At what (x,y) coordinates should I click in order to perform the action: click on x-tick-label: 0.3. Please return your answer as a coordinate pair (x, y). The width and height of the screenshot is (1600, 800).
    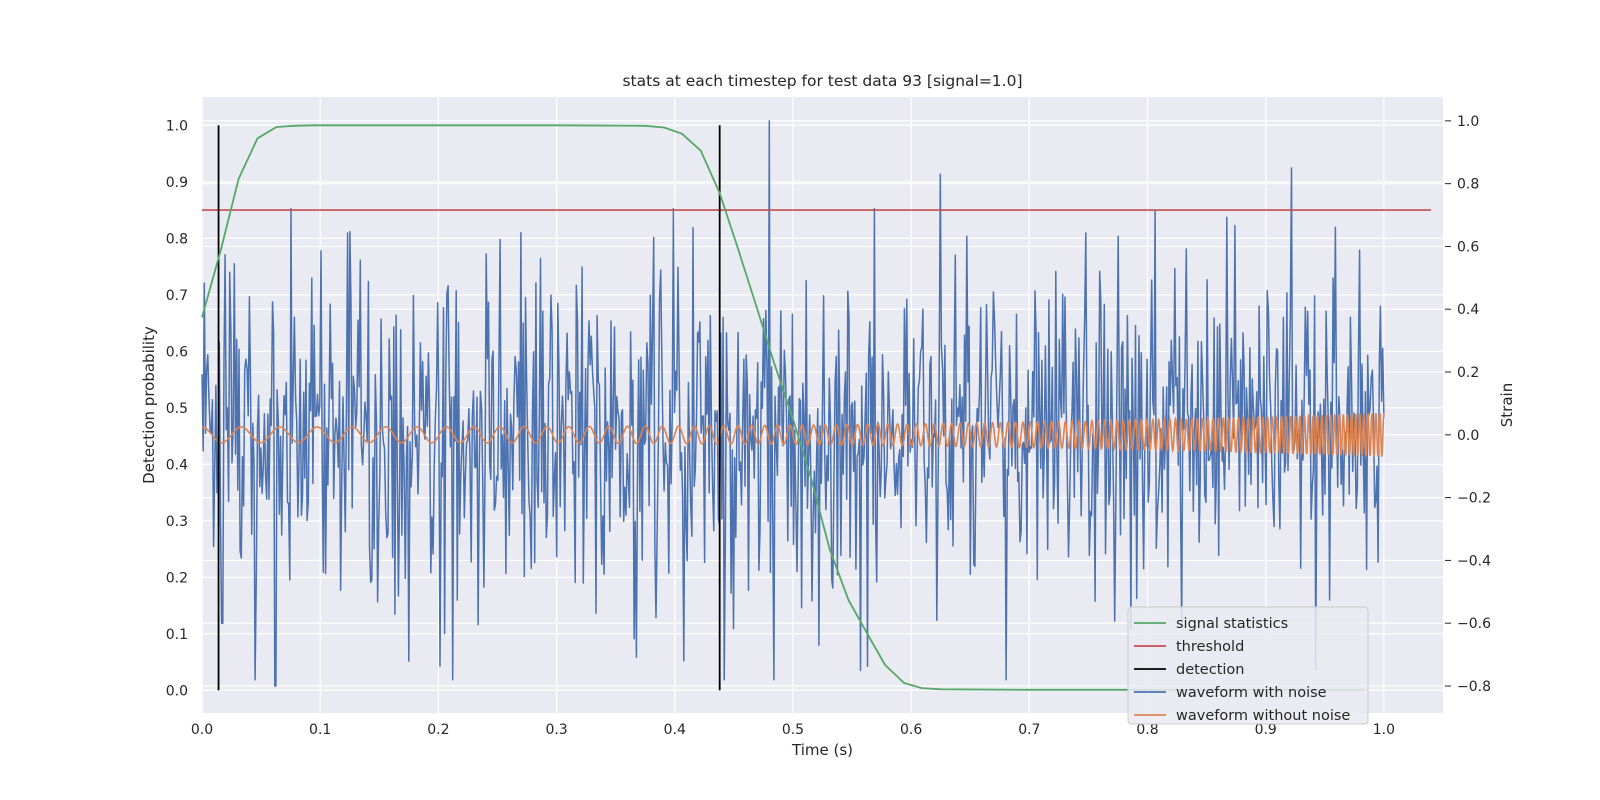
    Looking at the image, I should click on (556, 730).